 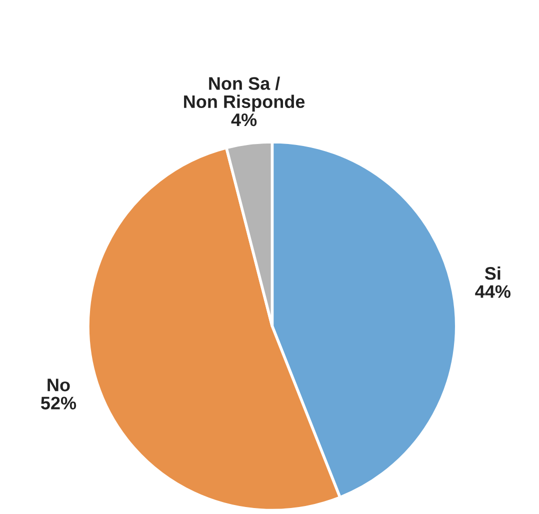 What do you see at coordinates (58, 403) in the screenshot?
I see `data-label: 52%` at bounding box center [58, 403].